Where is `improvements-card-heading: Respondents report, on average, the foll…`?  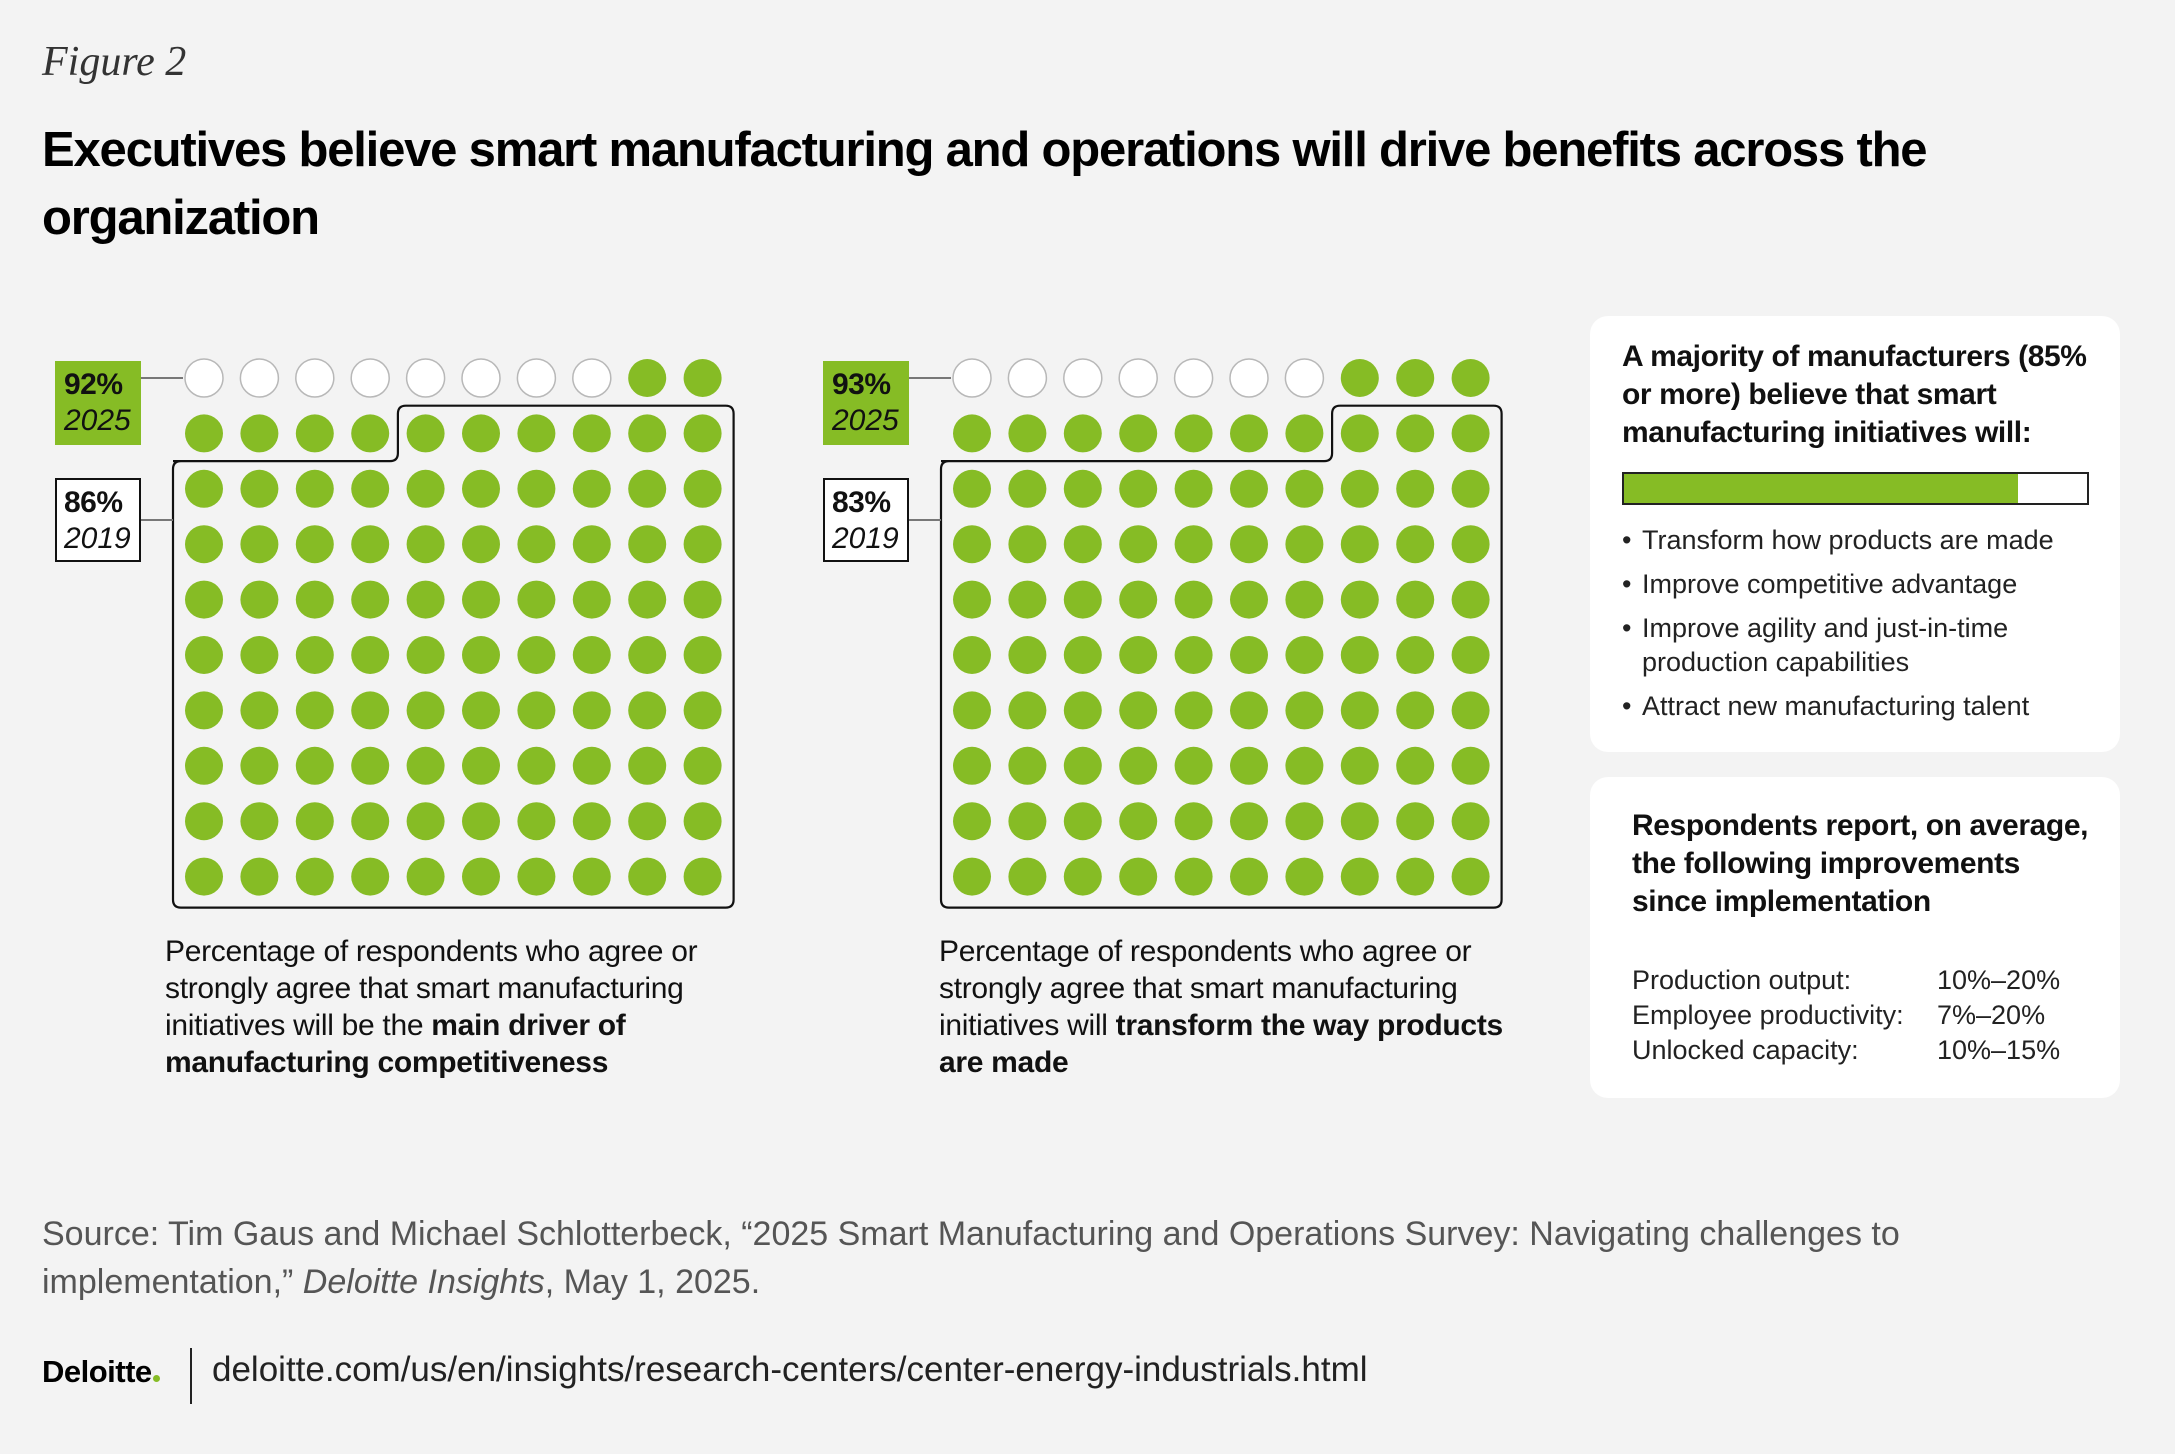 improvements-card-heading: Respondents report, on average, the foll… is located at coordinates (1860, 863).